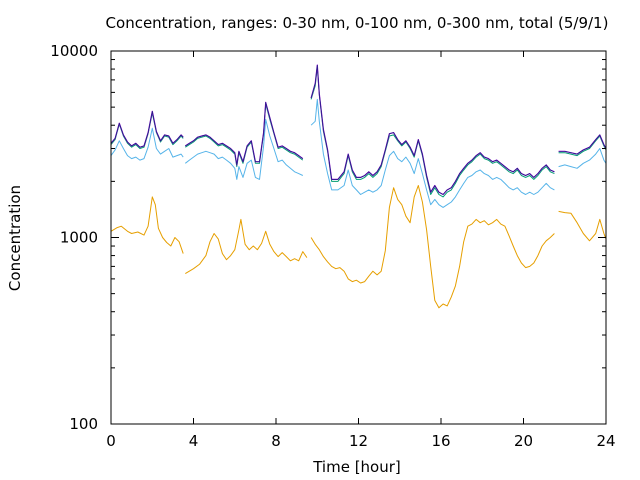  I want to click on x-tick-label: 0, so click(111, 441).